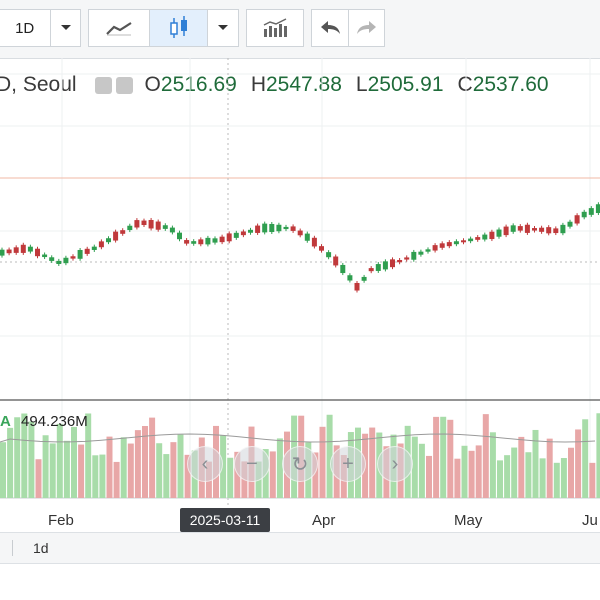  What do you see at coordinates (303, 84) in the screenshot?
I see `high-value: 2547.88` at bounding box center [303, 84].